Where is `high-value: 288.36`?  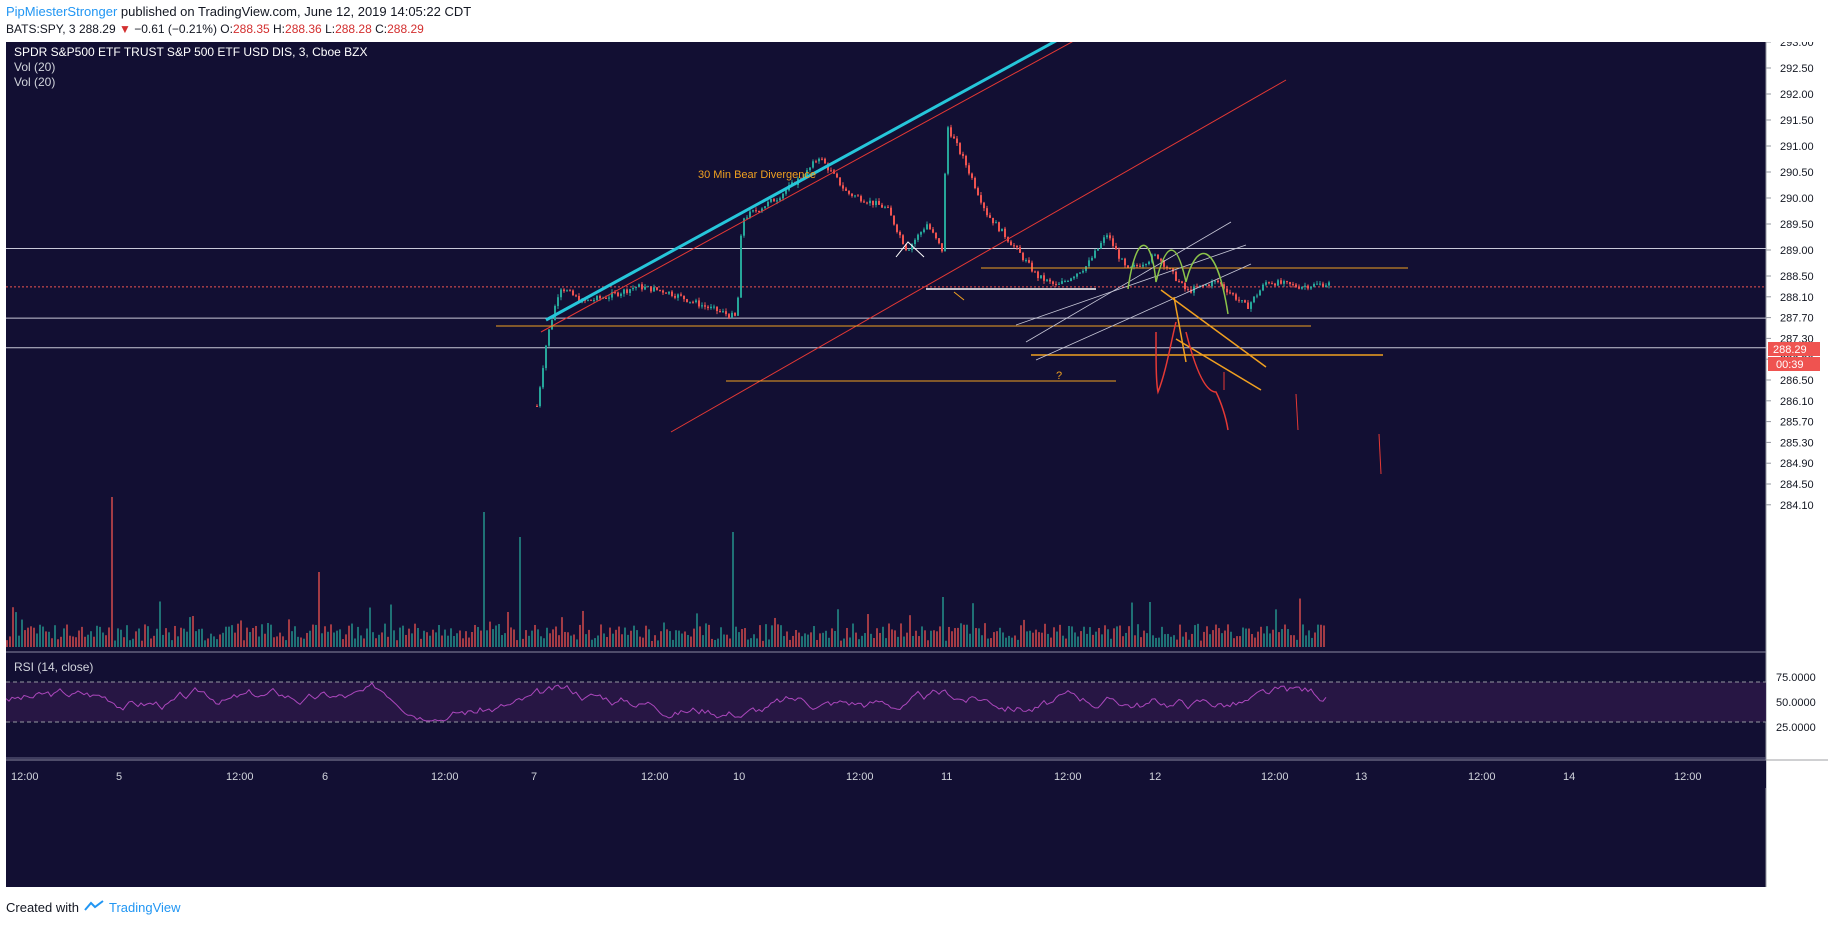 high-value: 288.36 is located at coordinates (303, 29).